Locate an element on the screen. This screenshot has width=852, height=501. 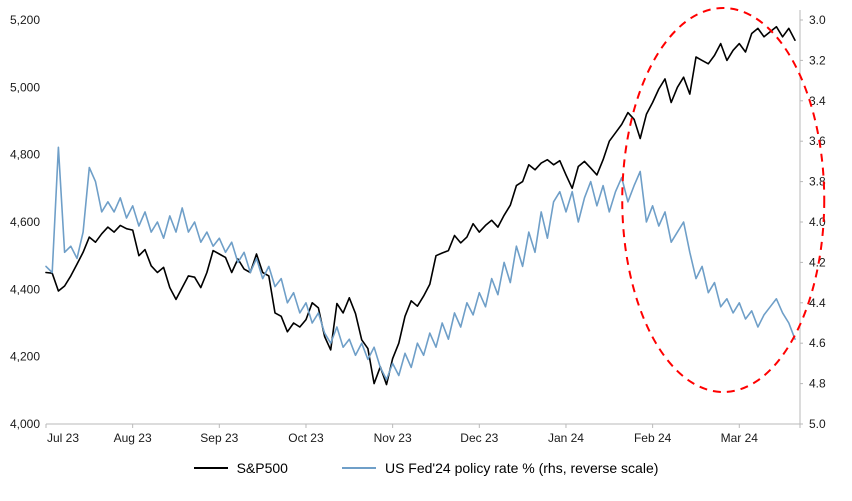
x-axis-label: Dec 23 is located at coordinates (479, 438).